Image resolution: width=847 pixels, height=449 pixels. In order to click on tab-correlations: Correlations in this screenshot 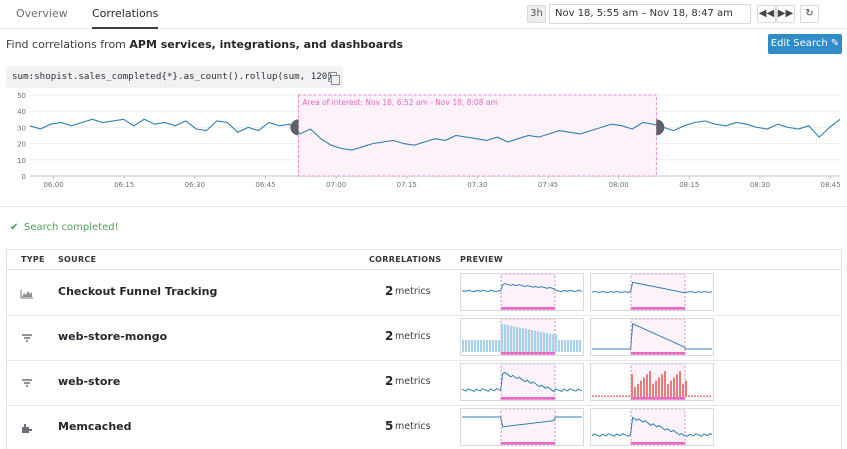, I will do `click(125, 14)`.